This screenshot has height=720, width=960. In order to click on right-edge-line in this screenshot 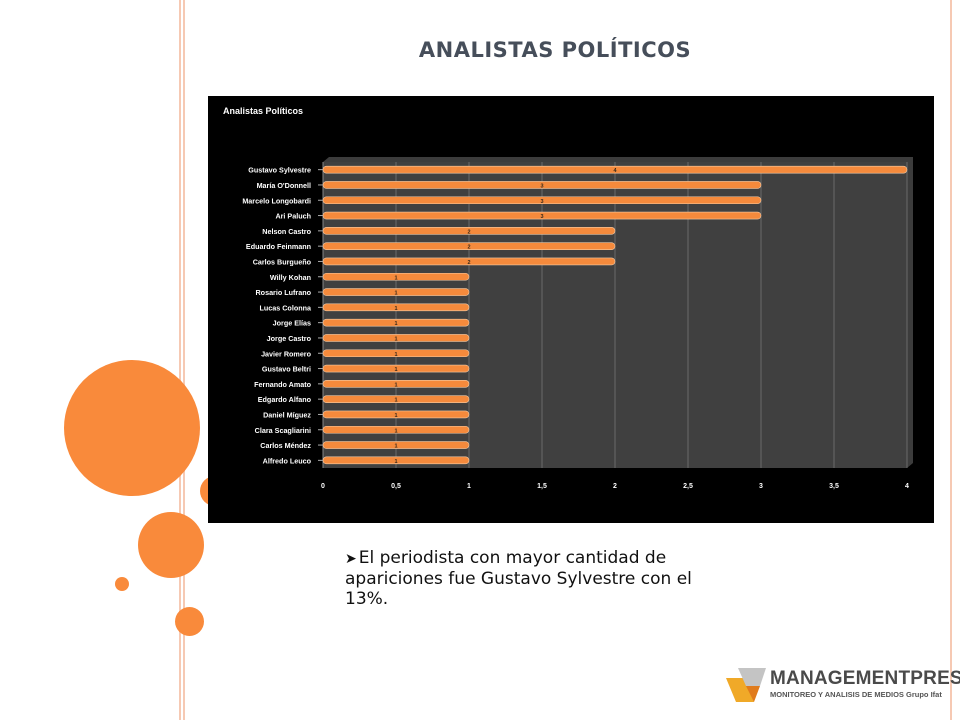, I will do `click(951, 360)`.